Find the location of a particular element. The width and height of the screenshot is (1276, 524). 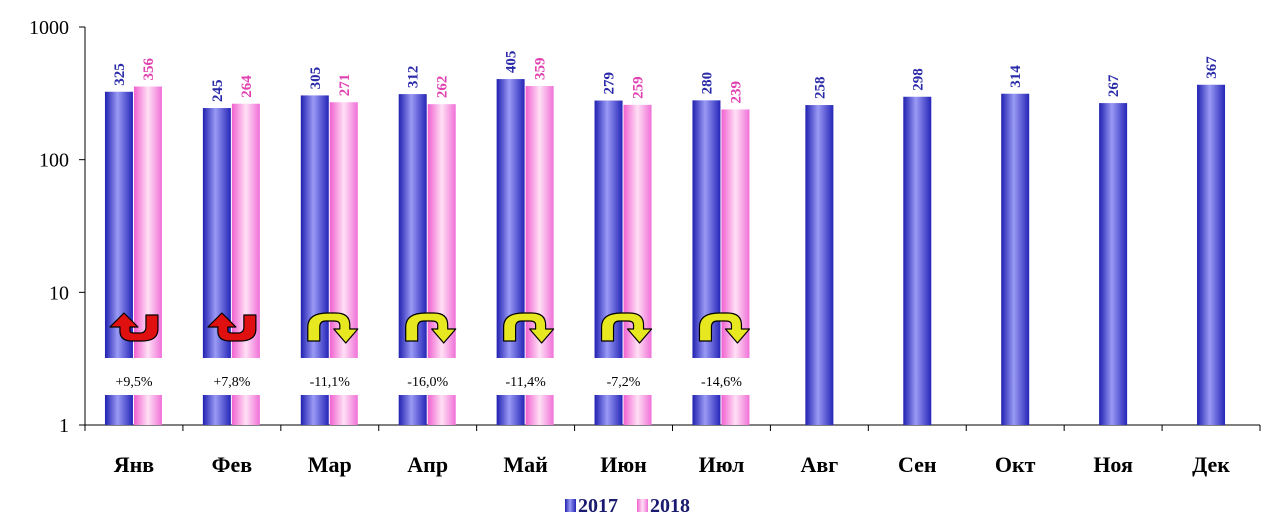

bar-2017-Окт is located at coordinates (1015, 259).